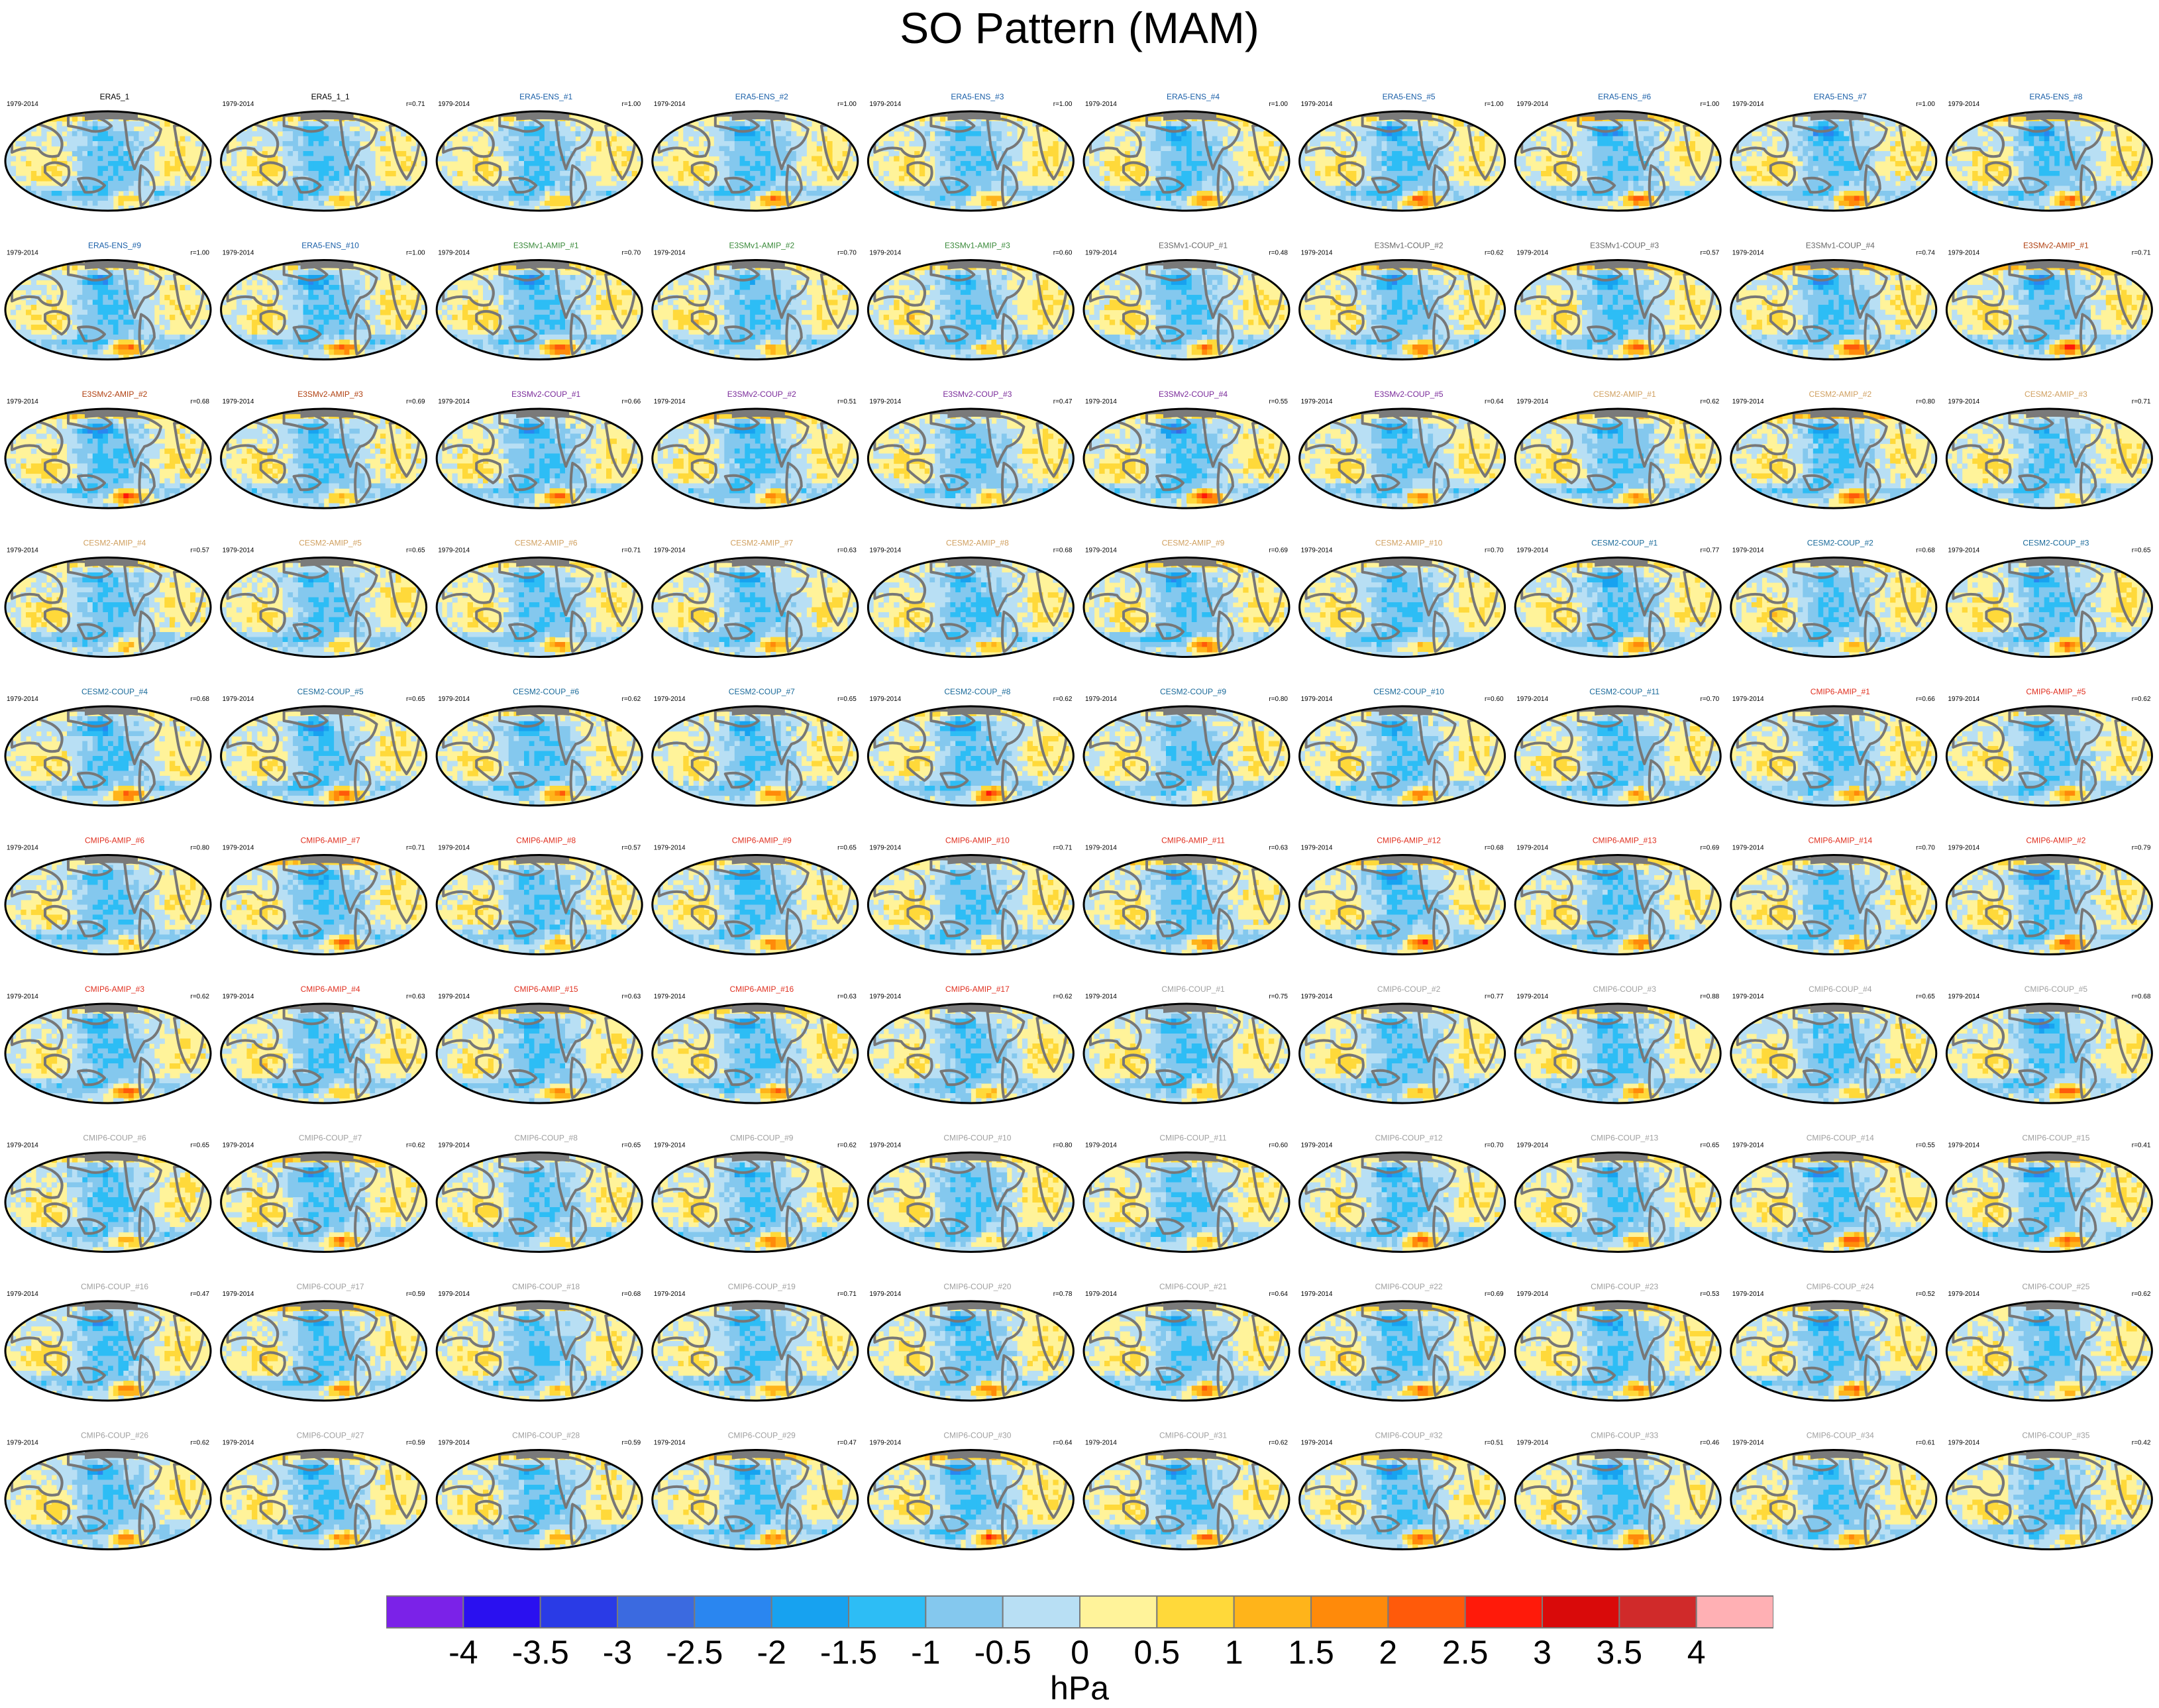  What do you see at coordinates (755, 161) in the screenshot?
I see `panel-field` at bounding box center [755, 161].